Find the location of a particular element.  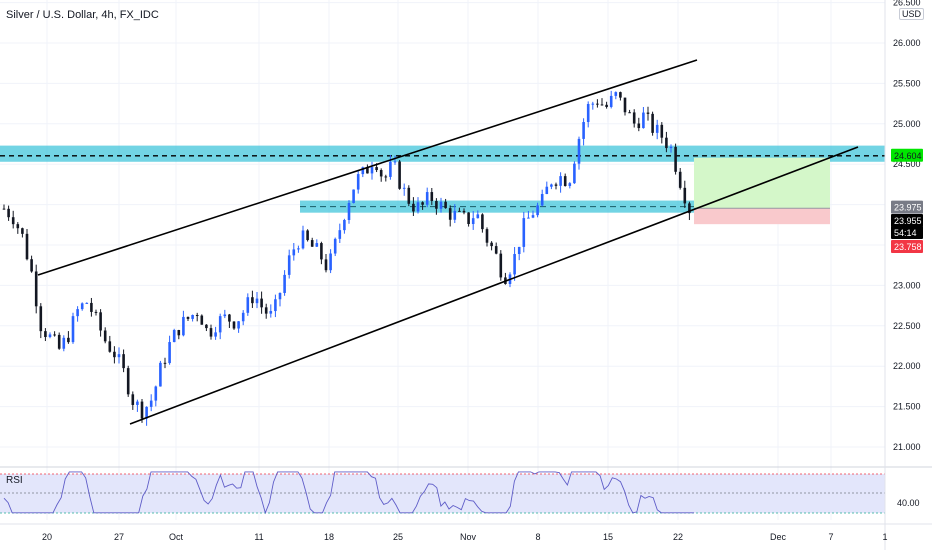

time-tick-label: 7 is located at coordinates (830, 537).